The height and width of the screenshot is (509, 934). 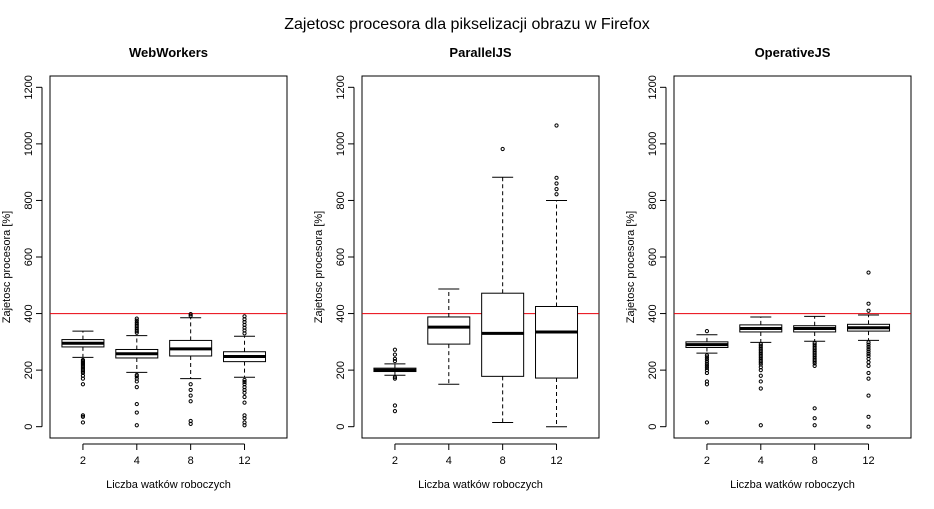 What do you see at coordinates (653, 87) in the screenshot?
I see `y-tick-label: 1200` at bounding box center [653, 87].